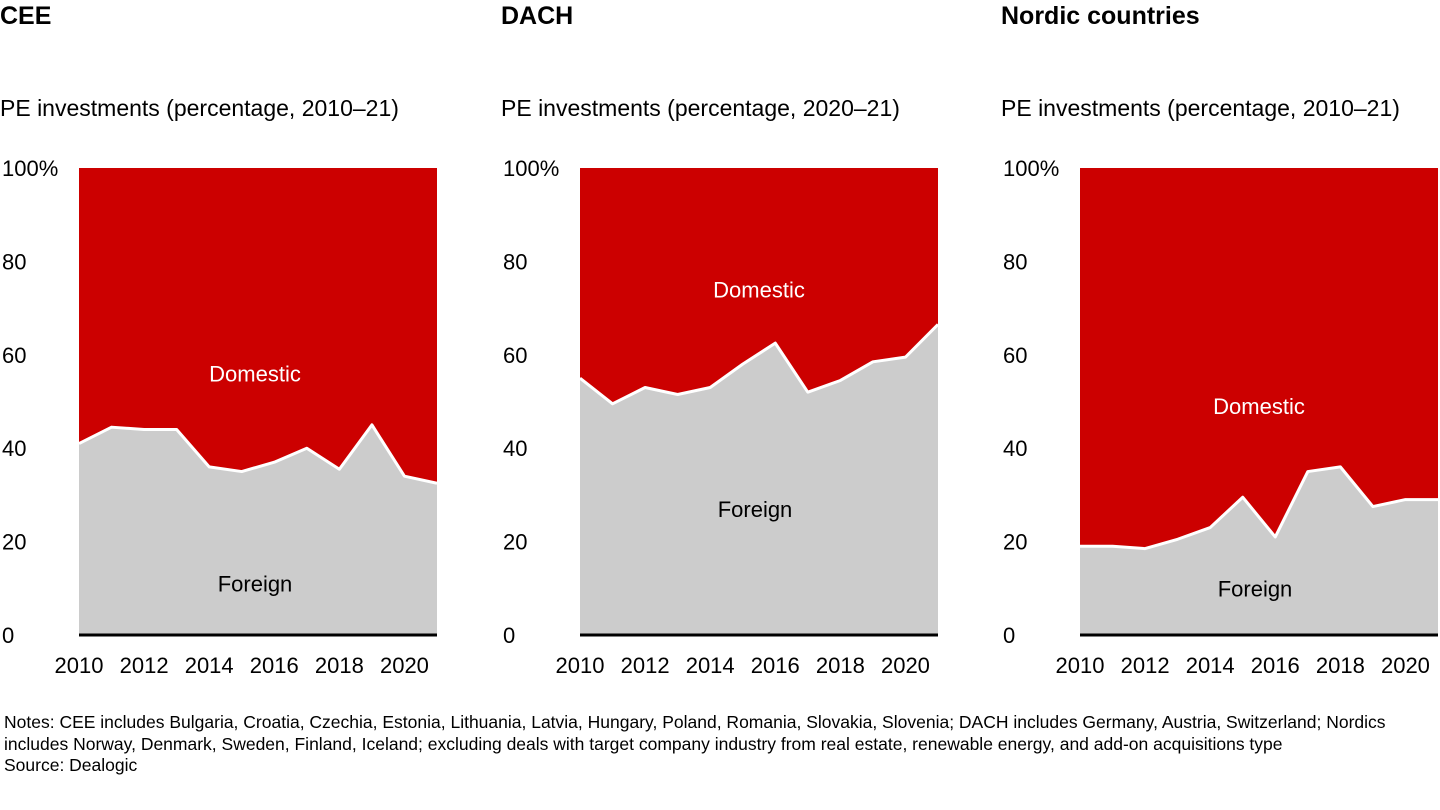 The height and width of the screenshot is (810, 1440). What do you see at coordinates (1100, 16) in the screenshot?
I see `chart-title: Nordic countries` at bounding box center [1100, 16].